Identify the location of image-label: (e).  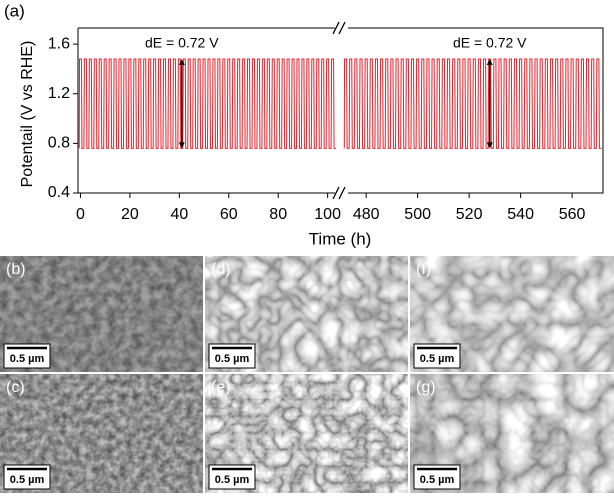
(221, 387).